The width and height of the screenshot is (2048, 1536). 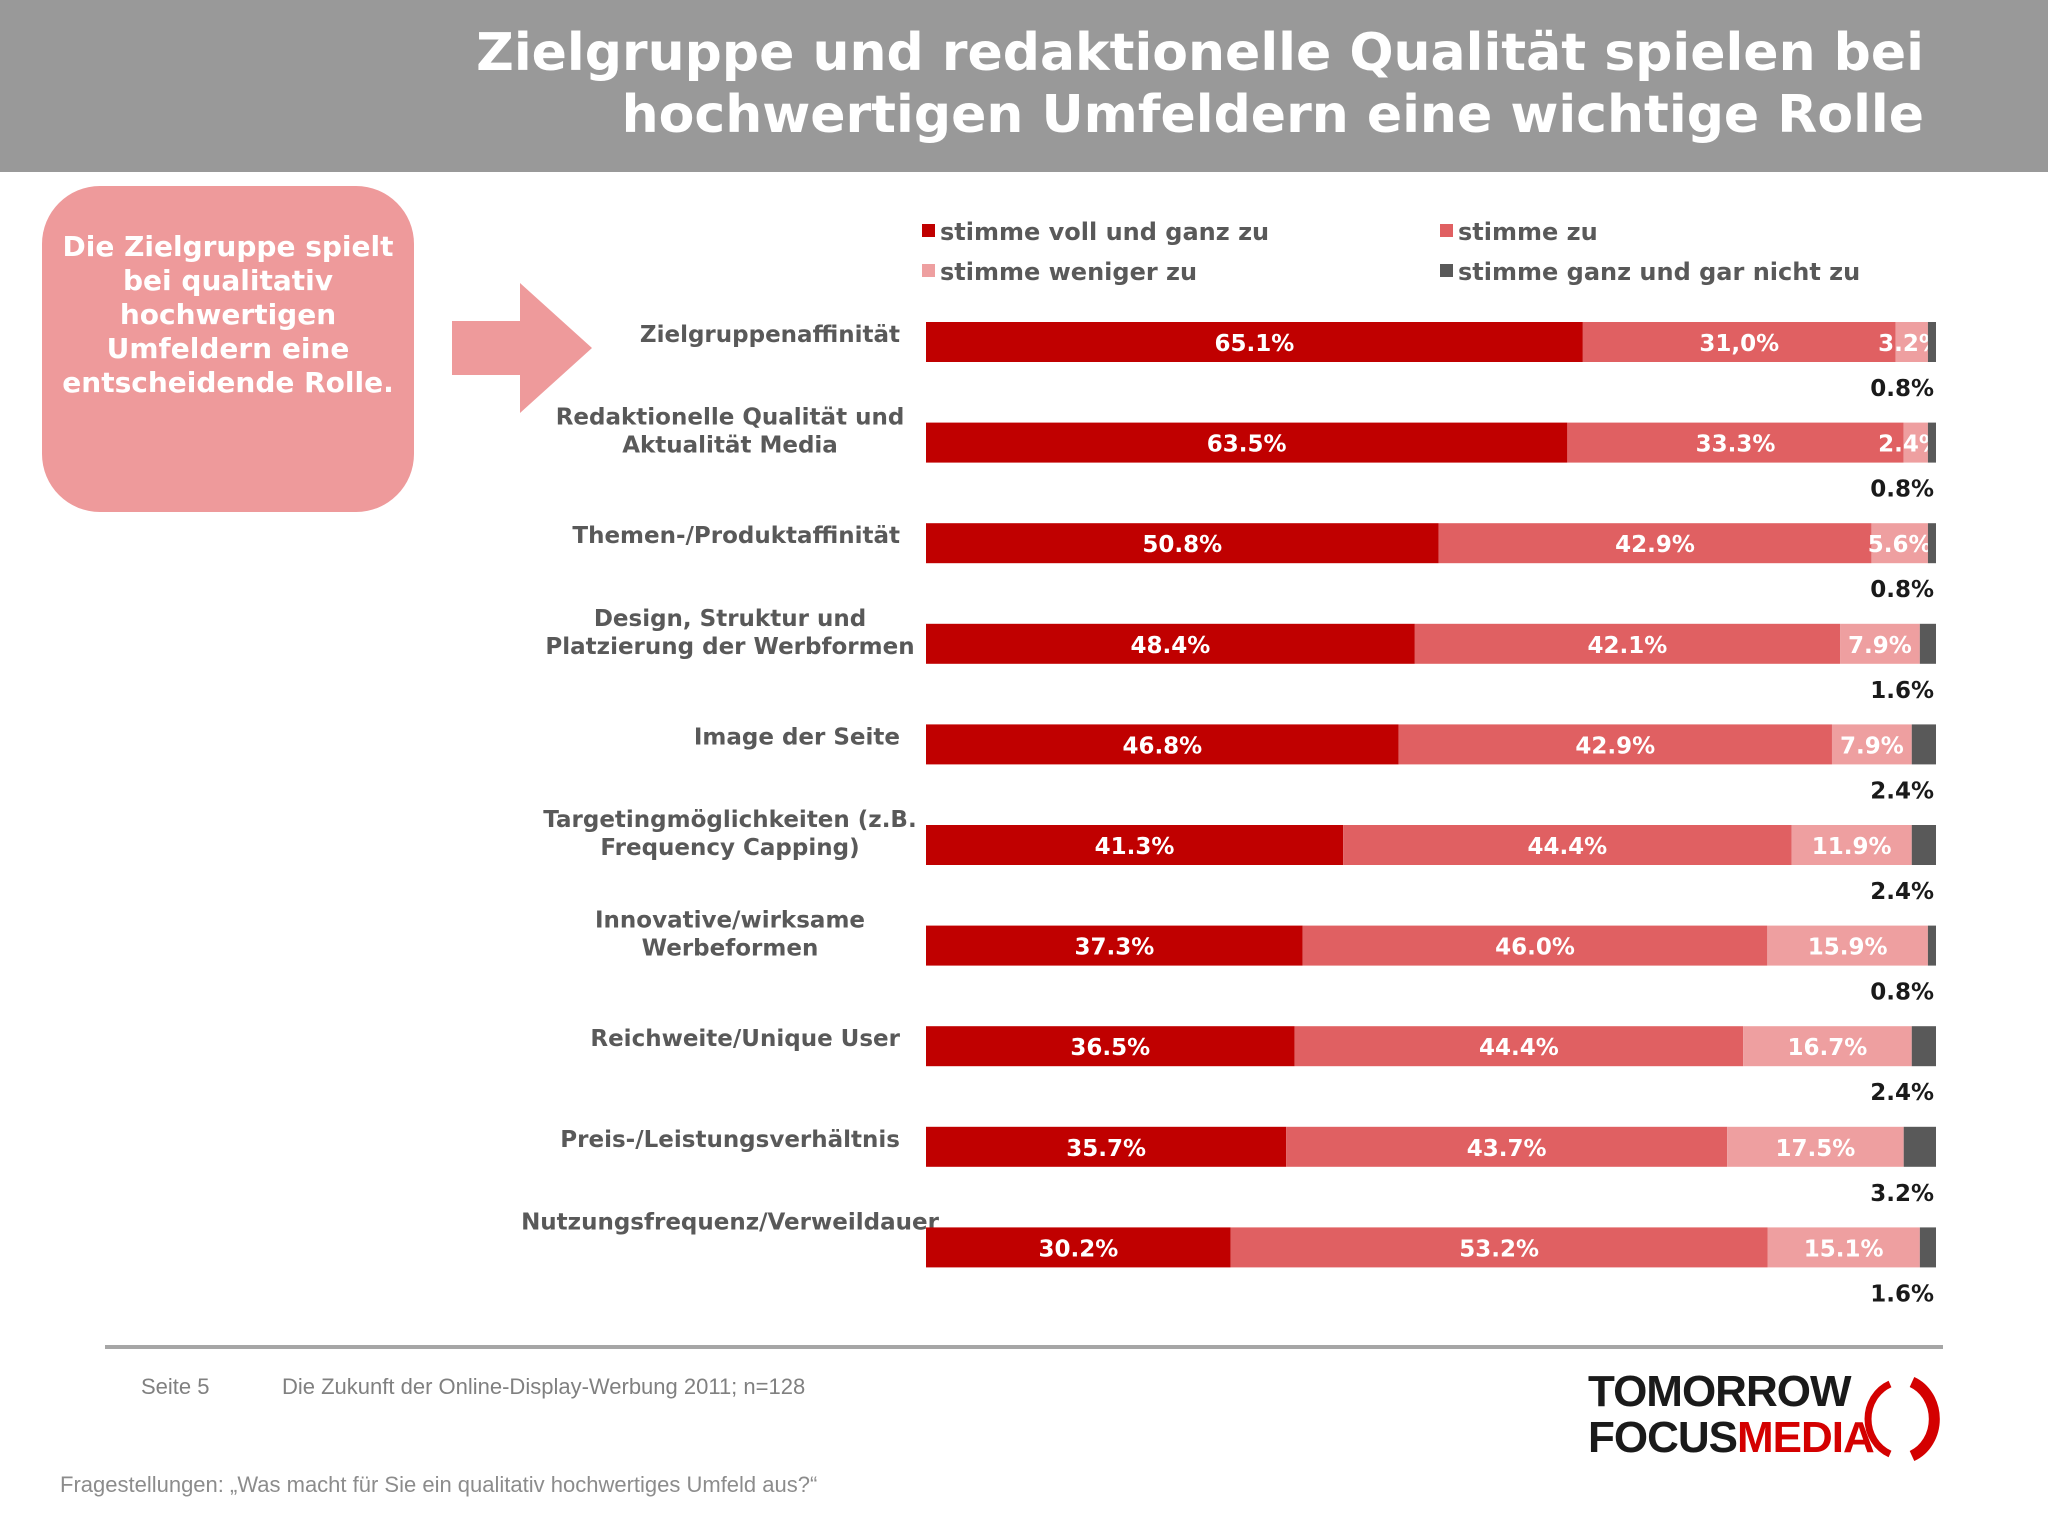 What do you see at coordinates (729, 647) in the screenshot?
I see `category-label: Platzierung der Werbformen` at bounding box center [729, 647].